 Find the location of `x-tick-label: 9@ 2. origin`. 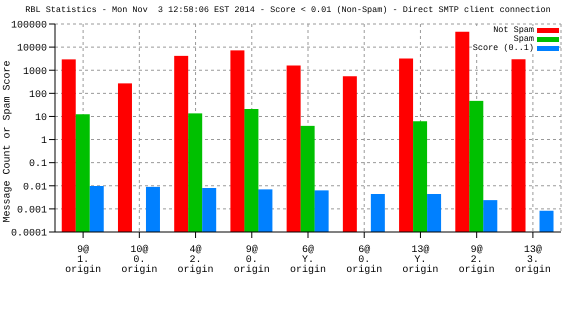

x-tick-label: 9@ 2. origin is located at coordinates (476, 260).